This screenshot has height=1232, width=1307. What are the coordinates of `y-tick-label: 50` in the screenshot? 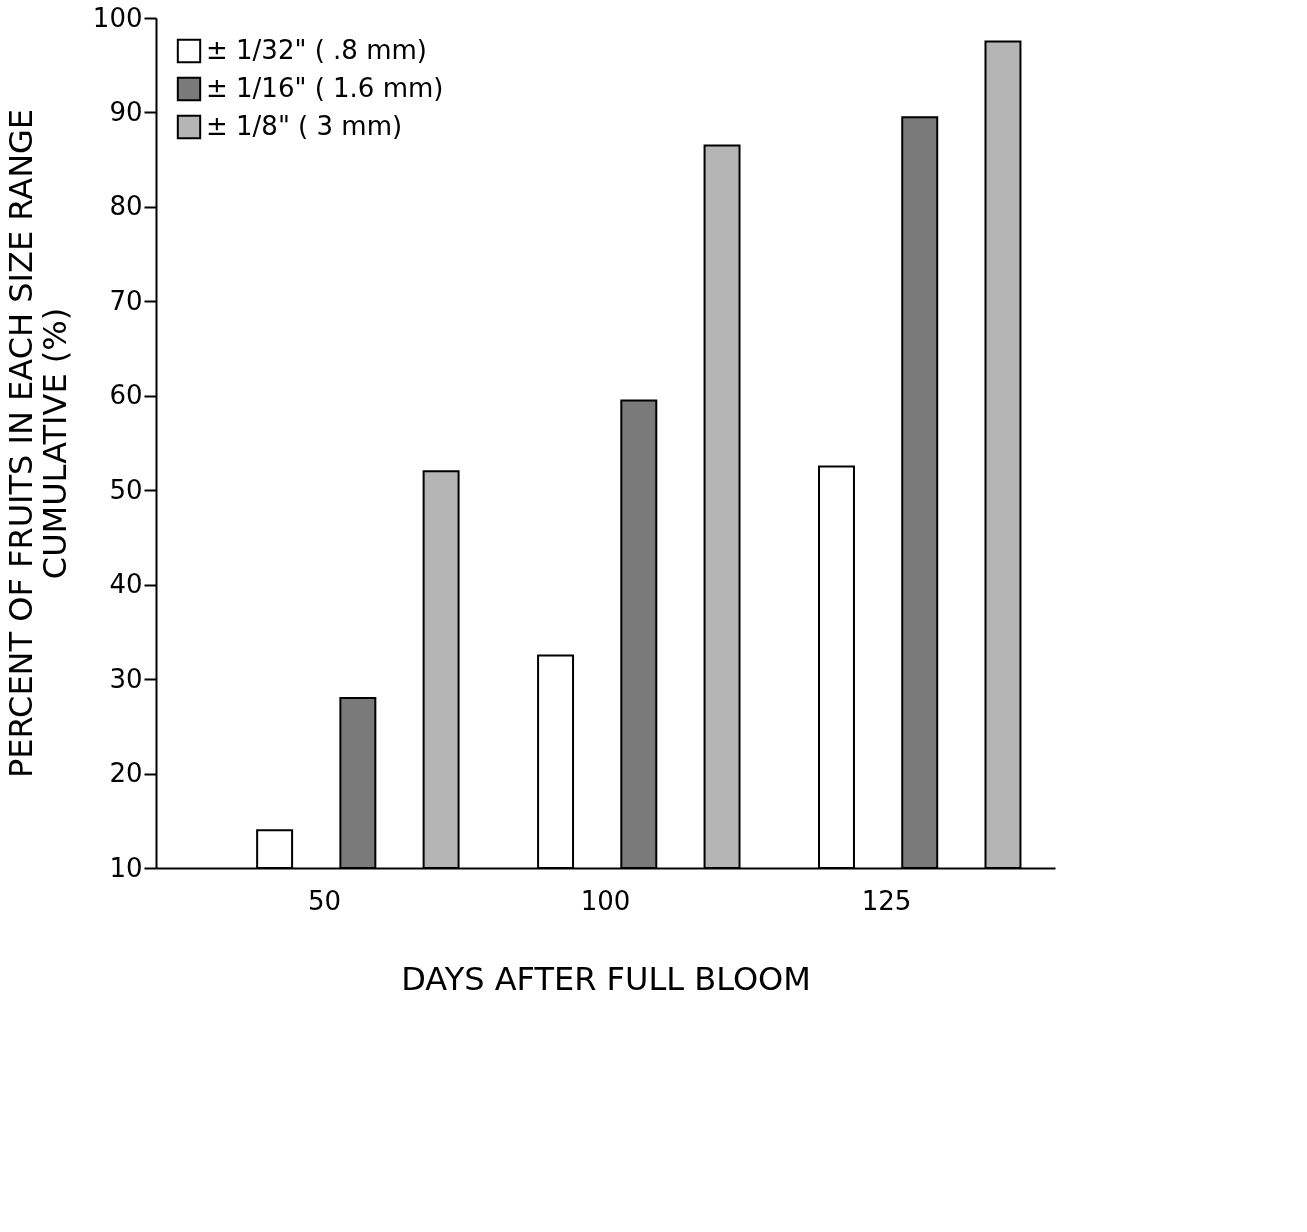 It's located at (126, 489).